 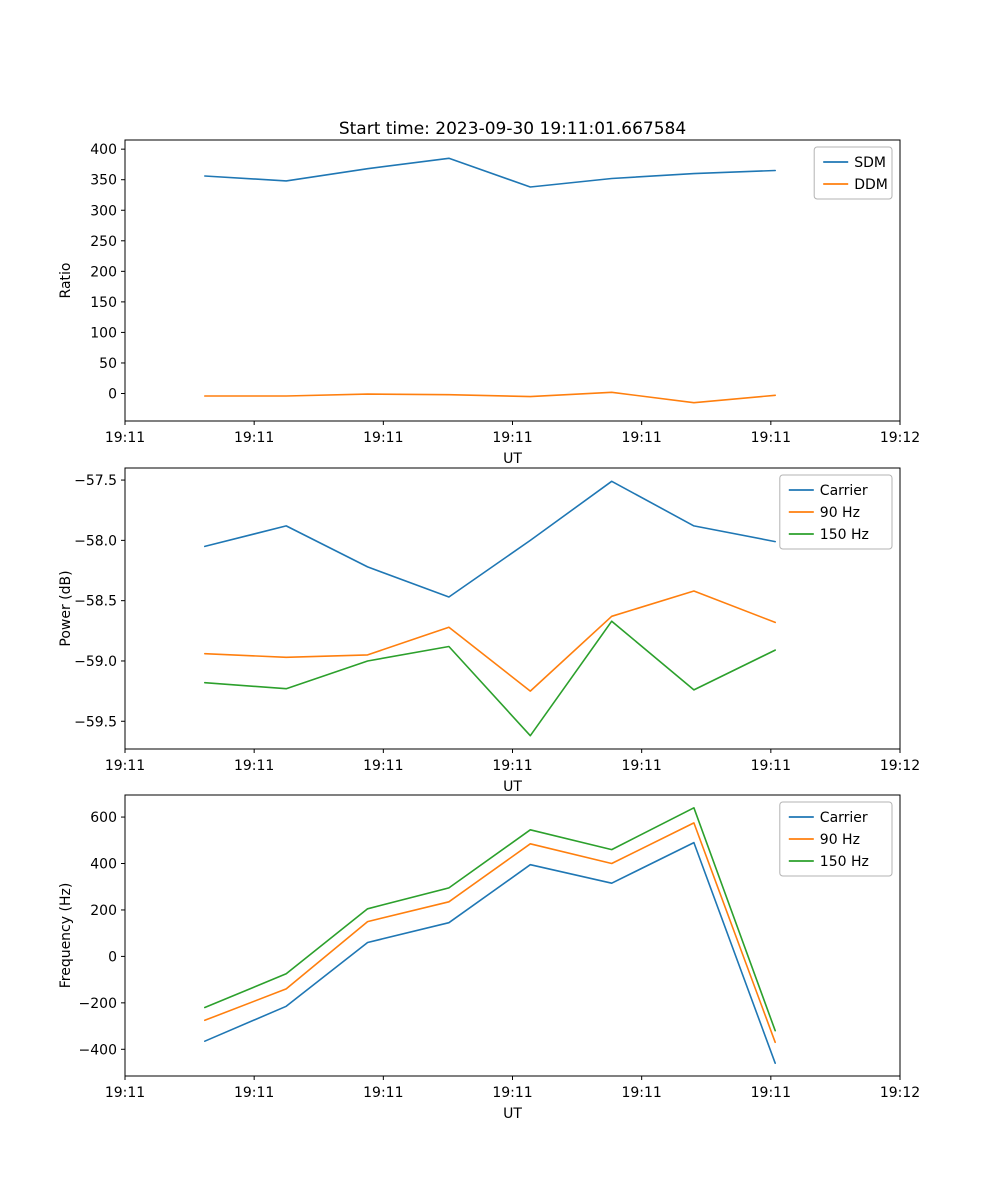 What do you see at coordinates (95, 722) in the screenshot?
I see `y-tick-label: −59.5` at bounding box center [95, 722].